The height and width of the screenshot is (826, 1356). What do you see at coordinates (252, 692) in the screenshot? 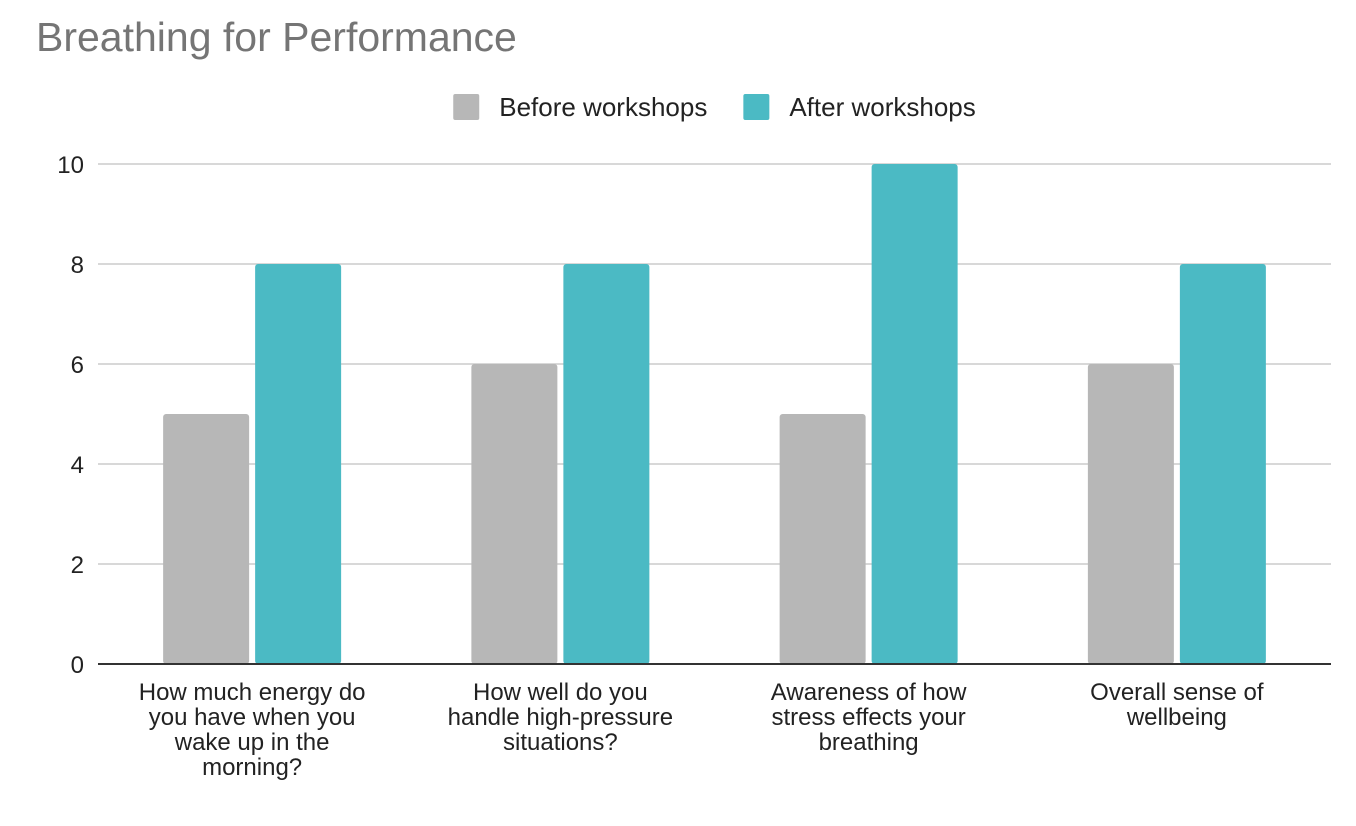
I see `x-tick-label-line: How much energy do` at bounding box center [252, 692].